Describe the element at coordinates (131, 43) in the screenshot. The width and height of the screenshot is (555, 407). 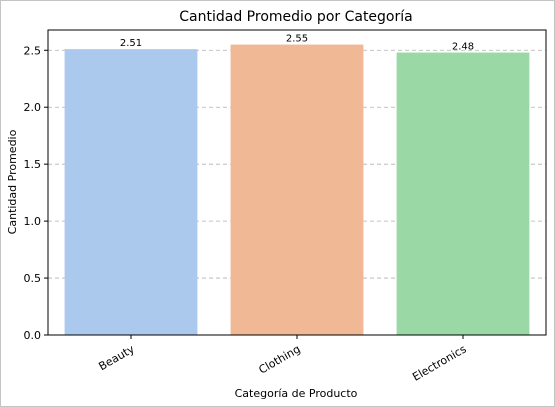
I see `bar-value-label: 2.51` at that location.